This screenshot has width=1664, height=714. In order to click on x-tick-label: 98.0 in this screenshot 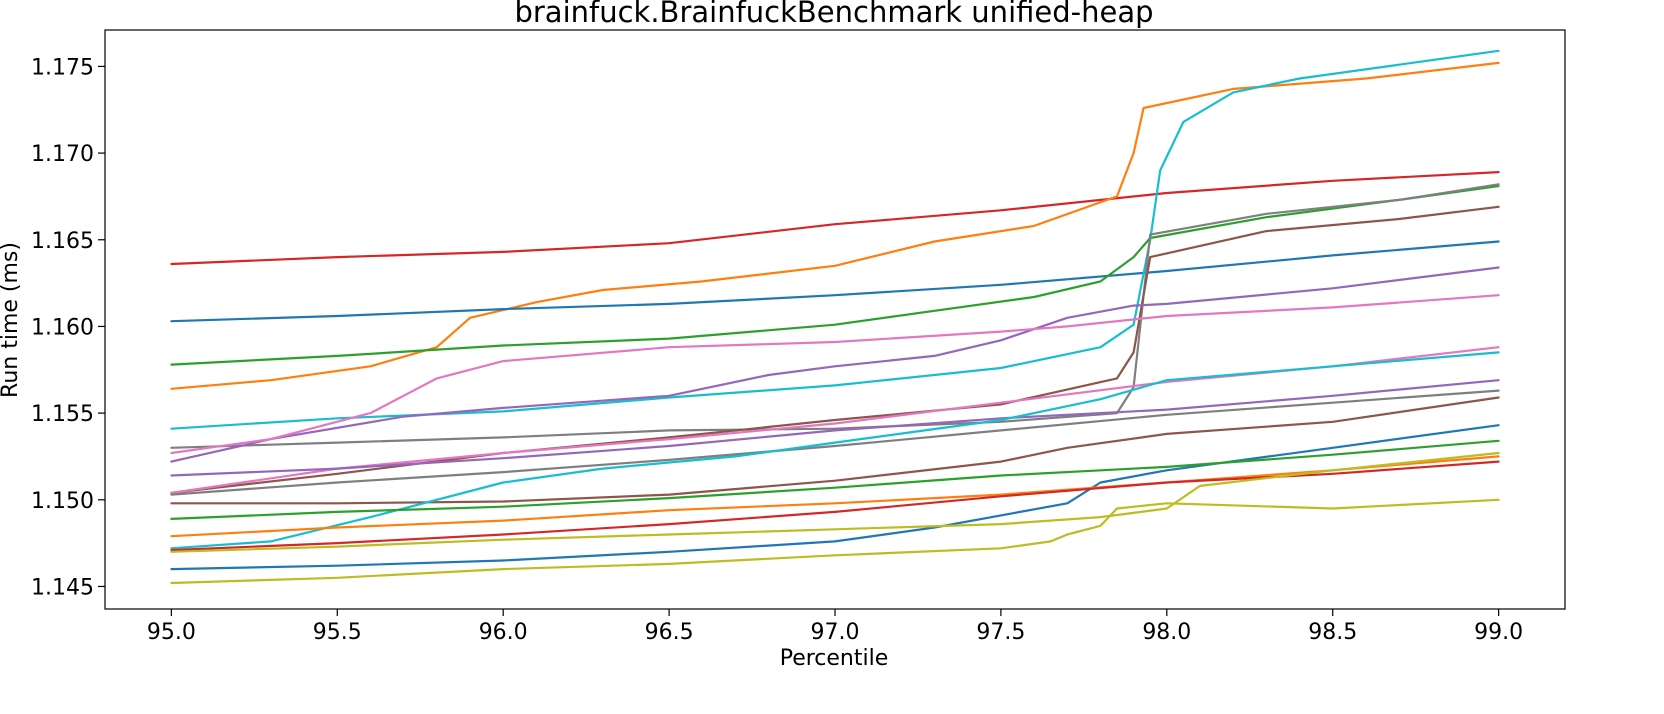, I will do `click(1166, 632)`.